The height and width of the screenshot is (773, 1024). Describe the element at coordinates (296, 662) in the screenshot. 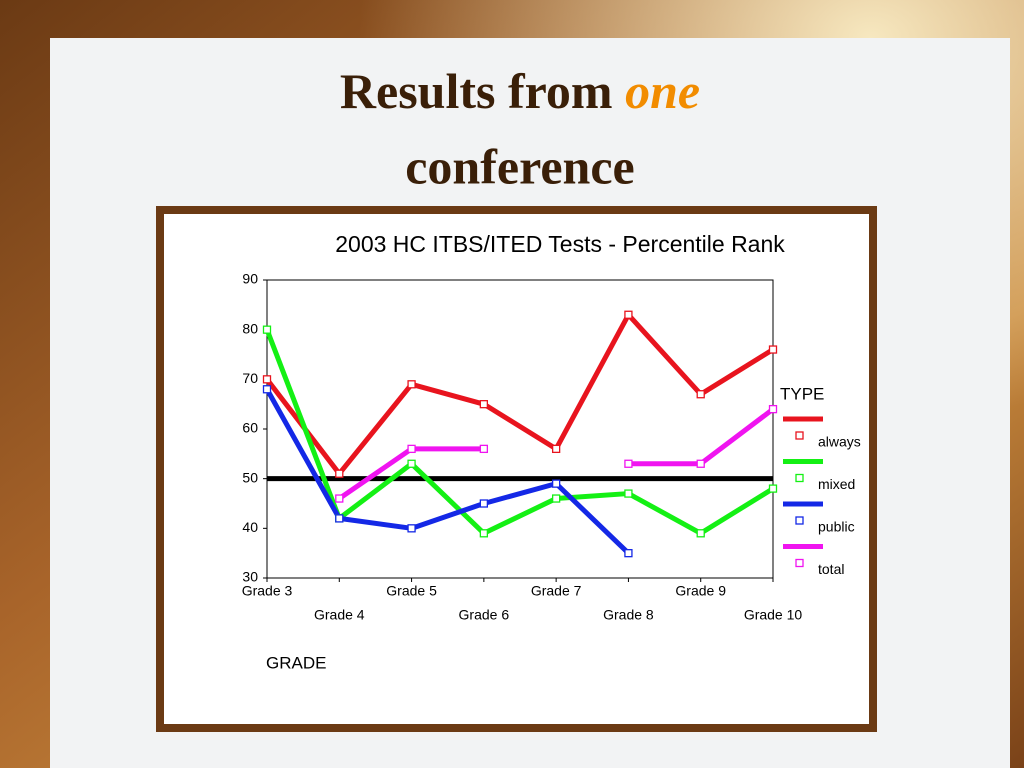

I see `x-axis-label: GRADE` at that location.